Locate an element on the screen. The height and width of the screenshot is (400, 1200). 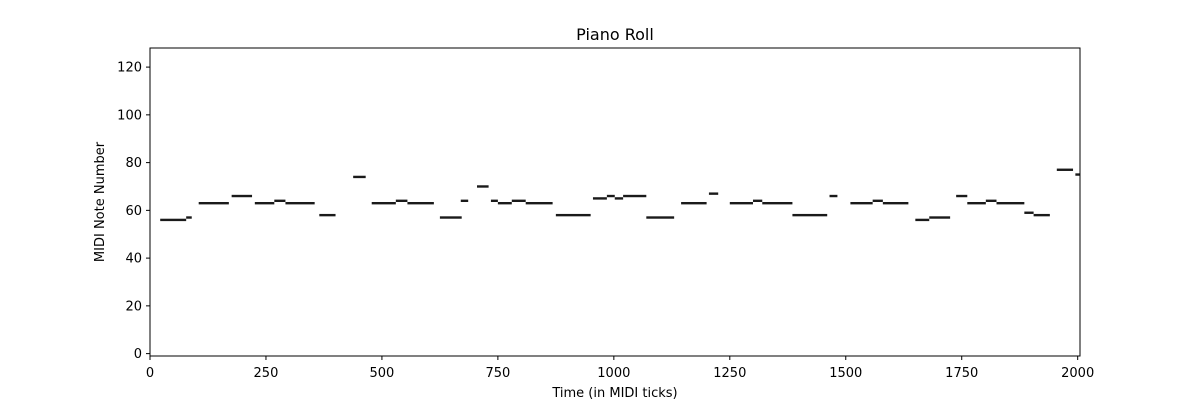
x-axis: 0 250 500 750 1000 1250 1500 1750 2000 is located at coordinates (620, 368).